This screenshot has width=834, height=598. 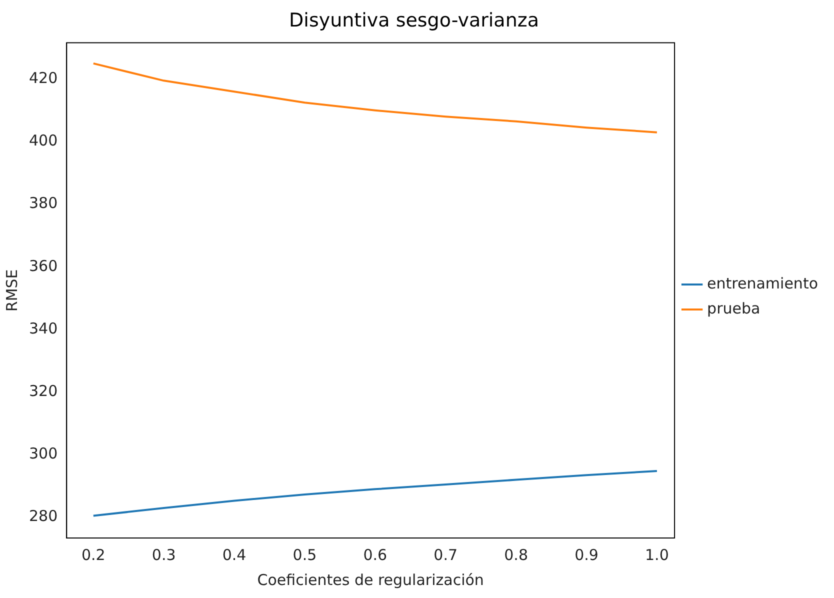 I want to click on x-tick-label: 0.6, so click(x=375, y=555).